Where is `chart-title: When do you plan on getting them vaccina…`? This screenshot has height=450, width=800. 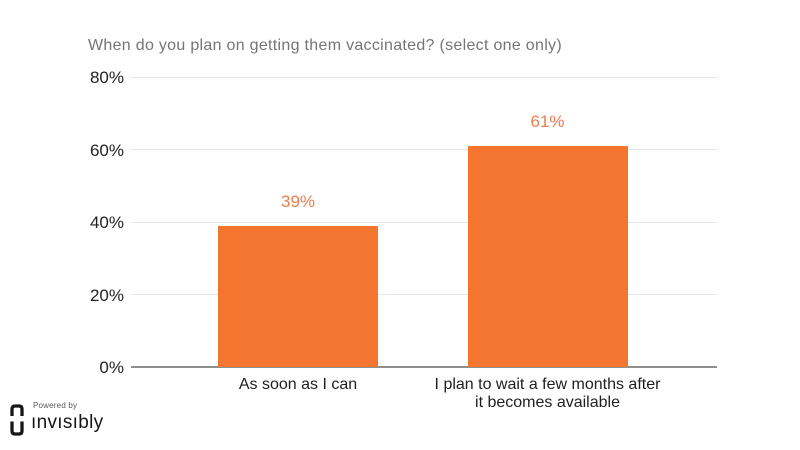 chart-title: When do you plan on getting them vaccina… is located at coordinates (325, 45).